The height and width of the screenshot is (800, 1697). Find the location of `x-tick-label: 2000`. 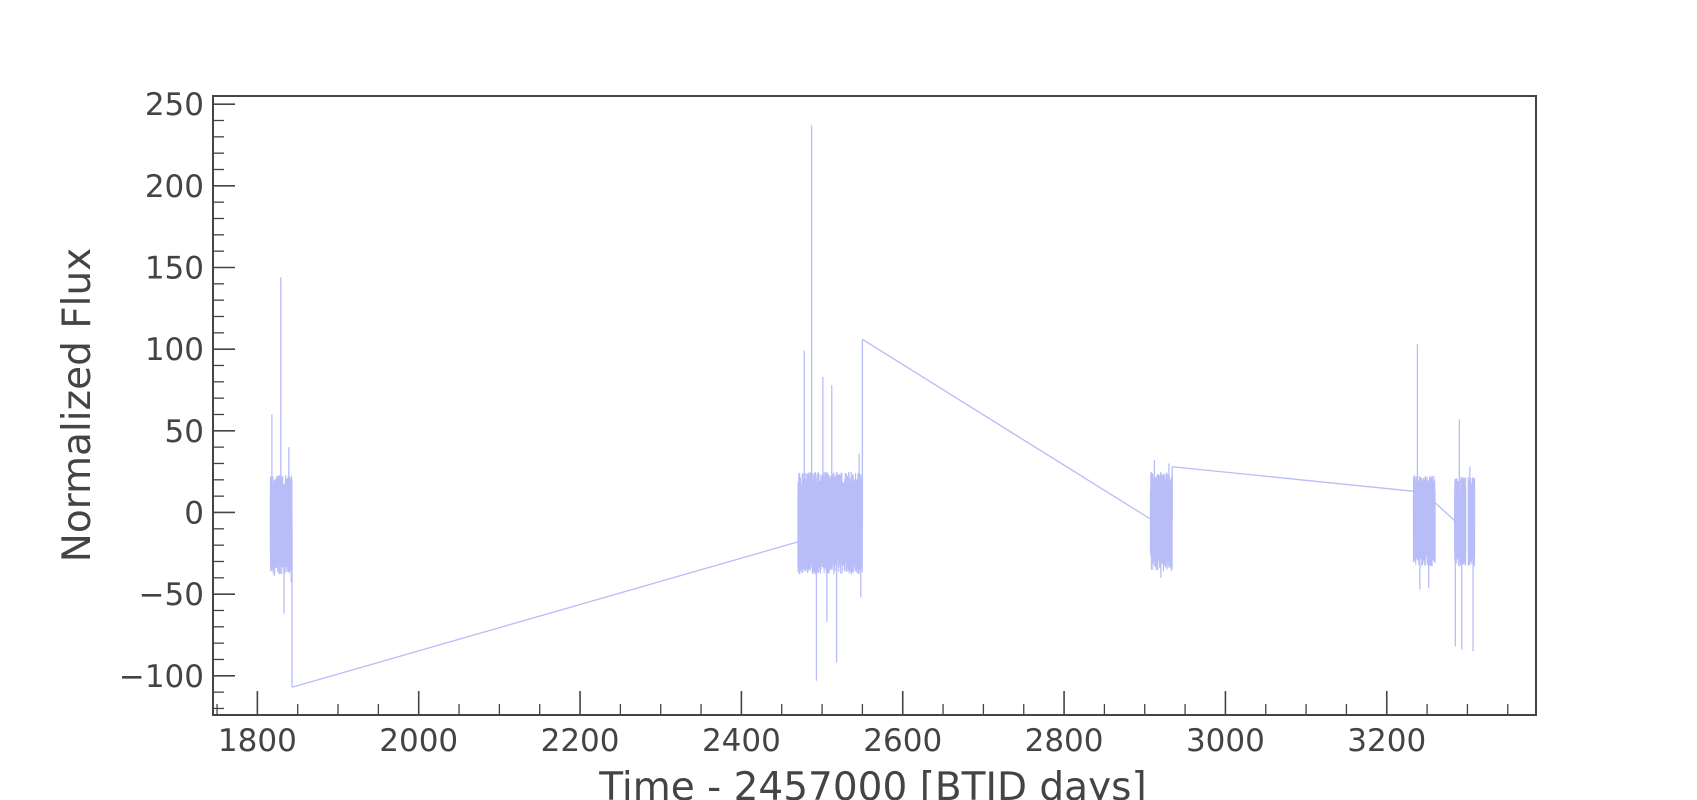

x-tick-label: 2000 is located at coordinates (418, 741).